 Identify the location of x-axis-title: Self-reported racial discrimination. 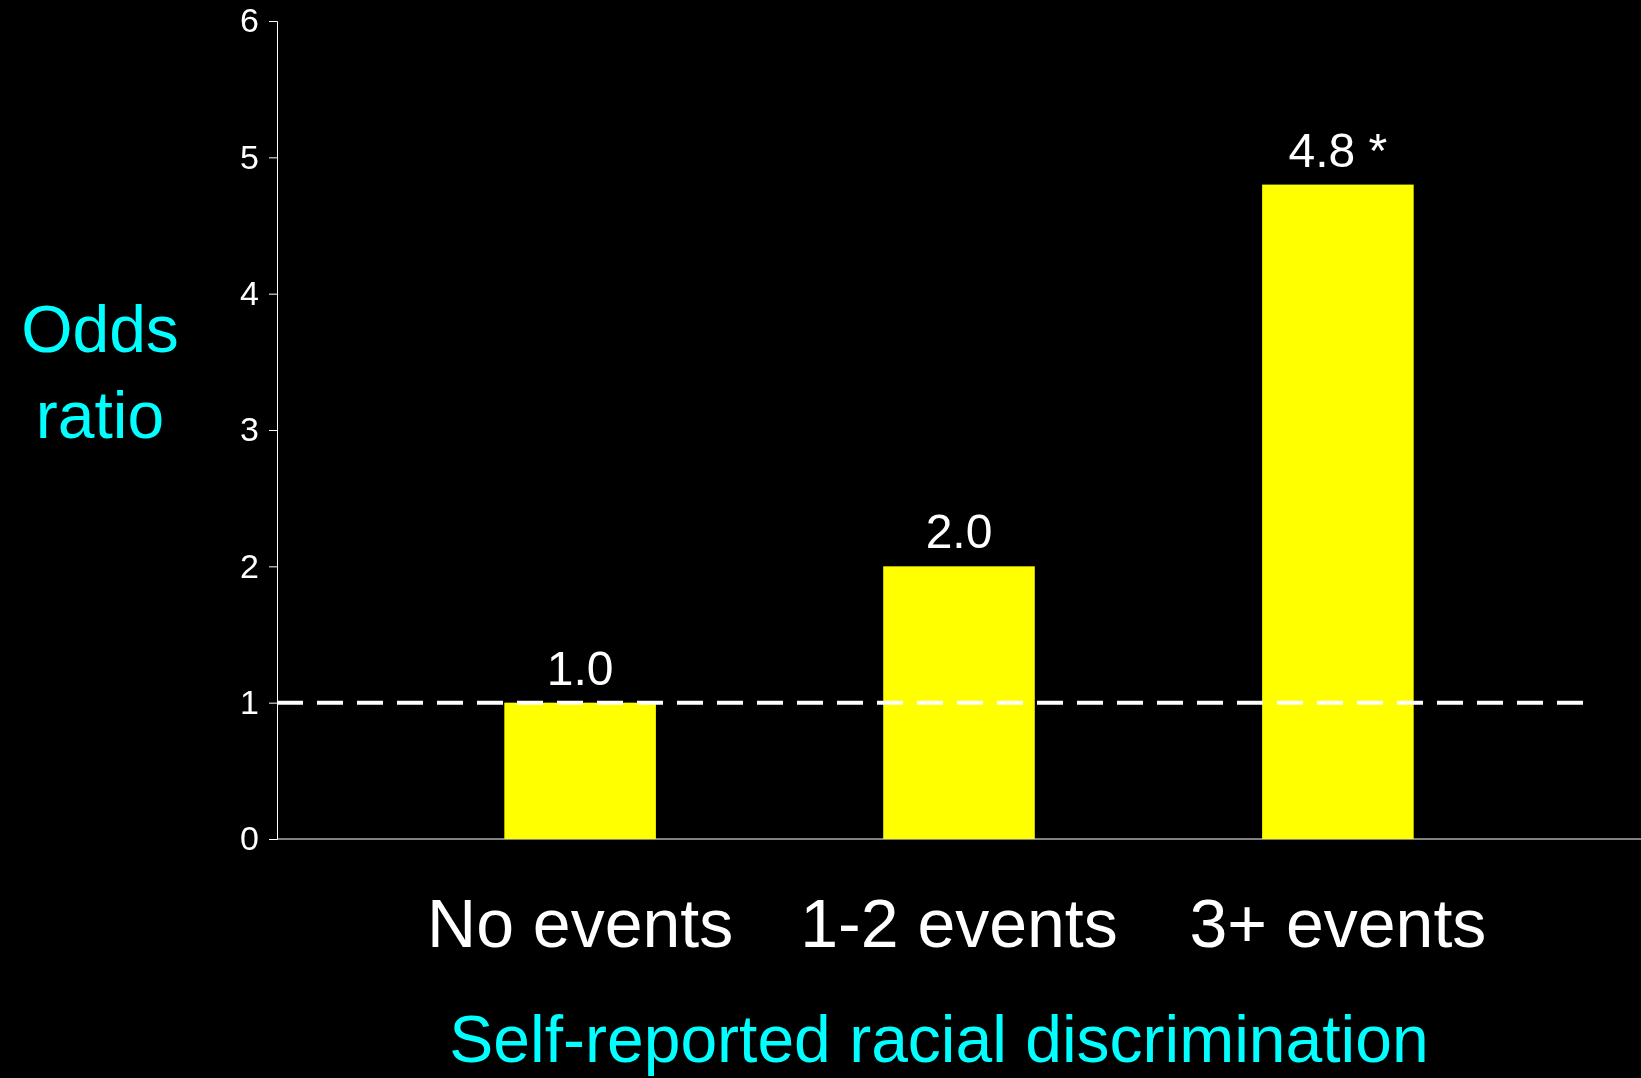
(939, 1039).